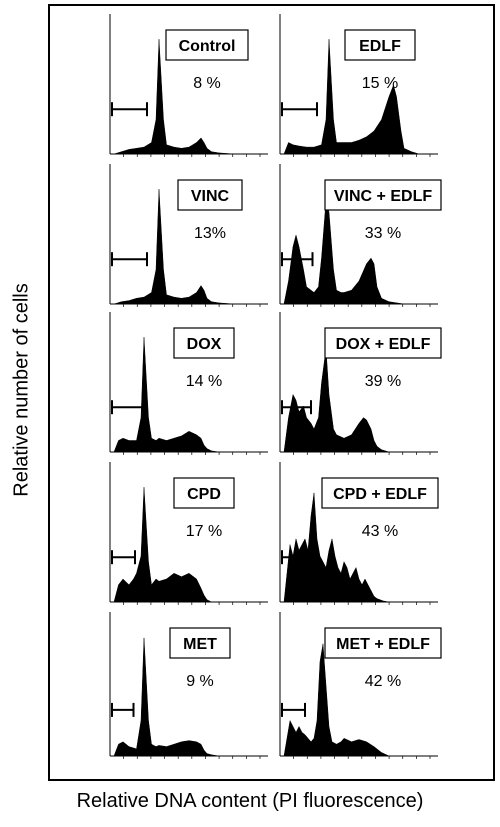  Describe the element at coordinates (250, 801) in the screenshot. I see `x-axis-label: Relative DNA content (PI fluorescence)` at that location.